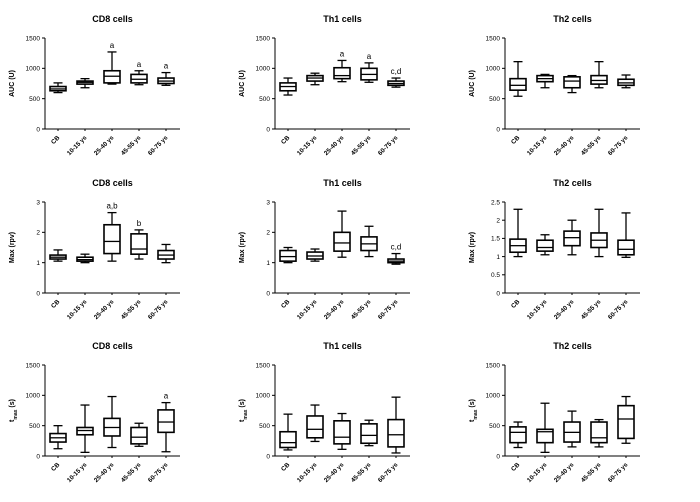 The height and width of the screenshot is (502, 700). Describe the element at coordinates (139, 223) in the screenshot. I see `significance-annotation: b` at that location.